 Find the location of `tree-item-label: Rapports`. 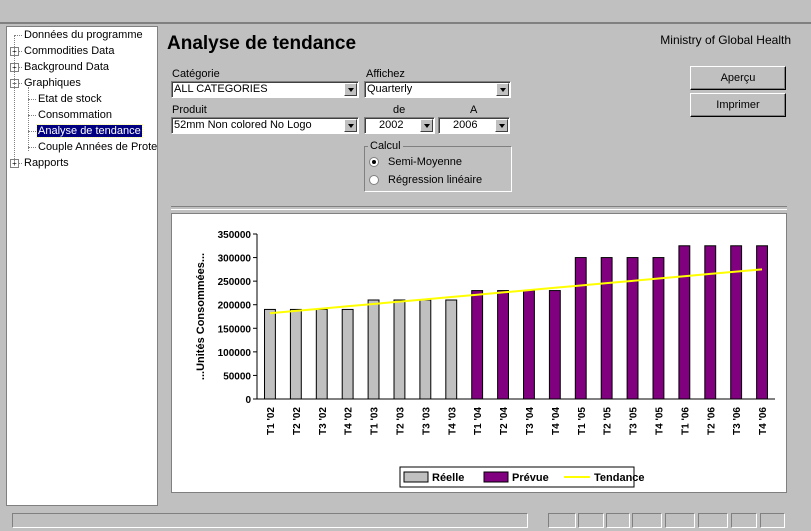

tree-item-label: Rapports is located at coordinates (46, 163).